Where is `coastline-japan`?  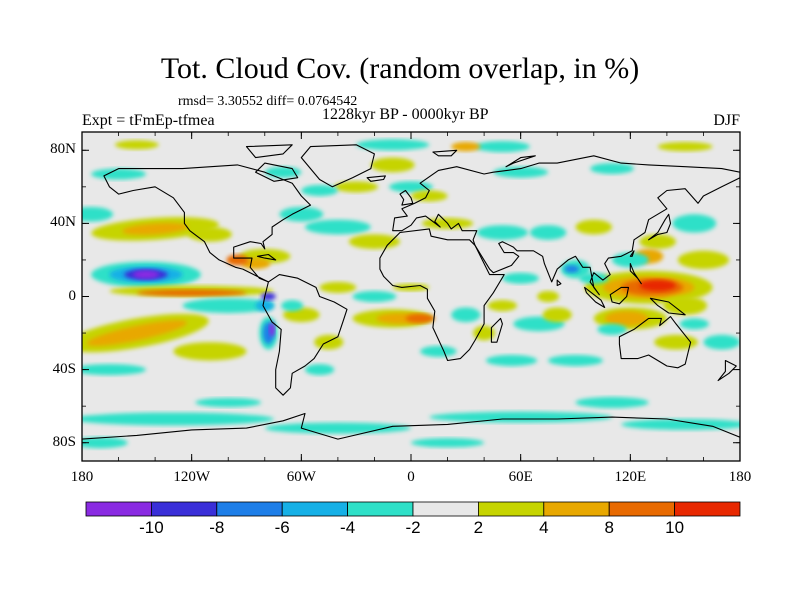 coastline-japan is located at coordinates (660, 227).